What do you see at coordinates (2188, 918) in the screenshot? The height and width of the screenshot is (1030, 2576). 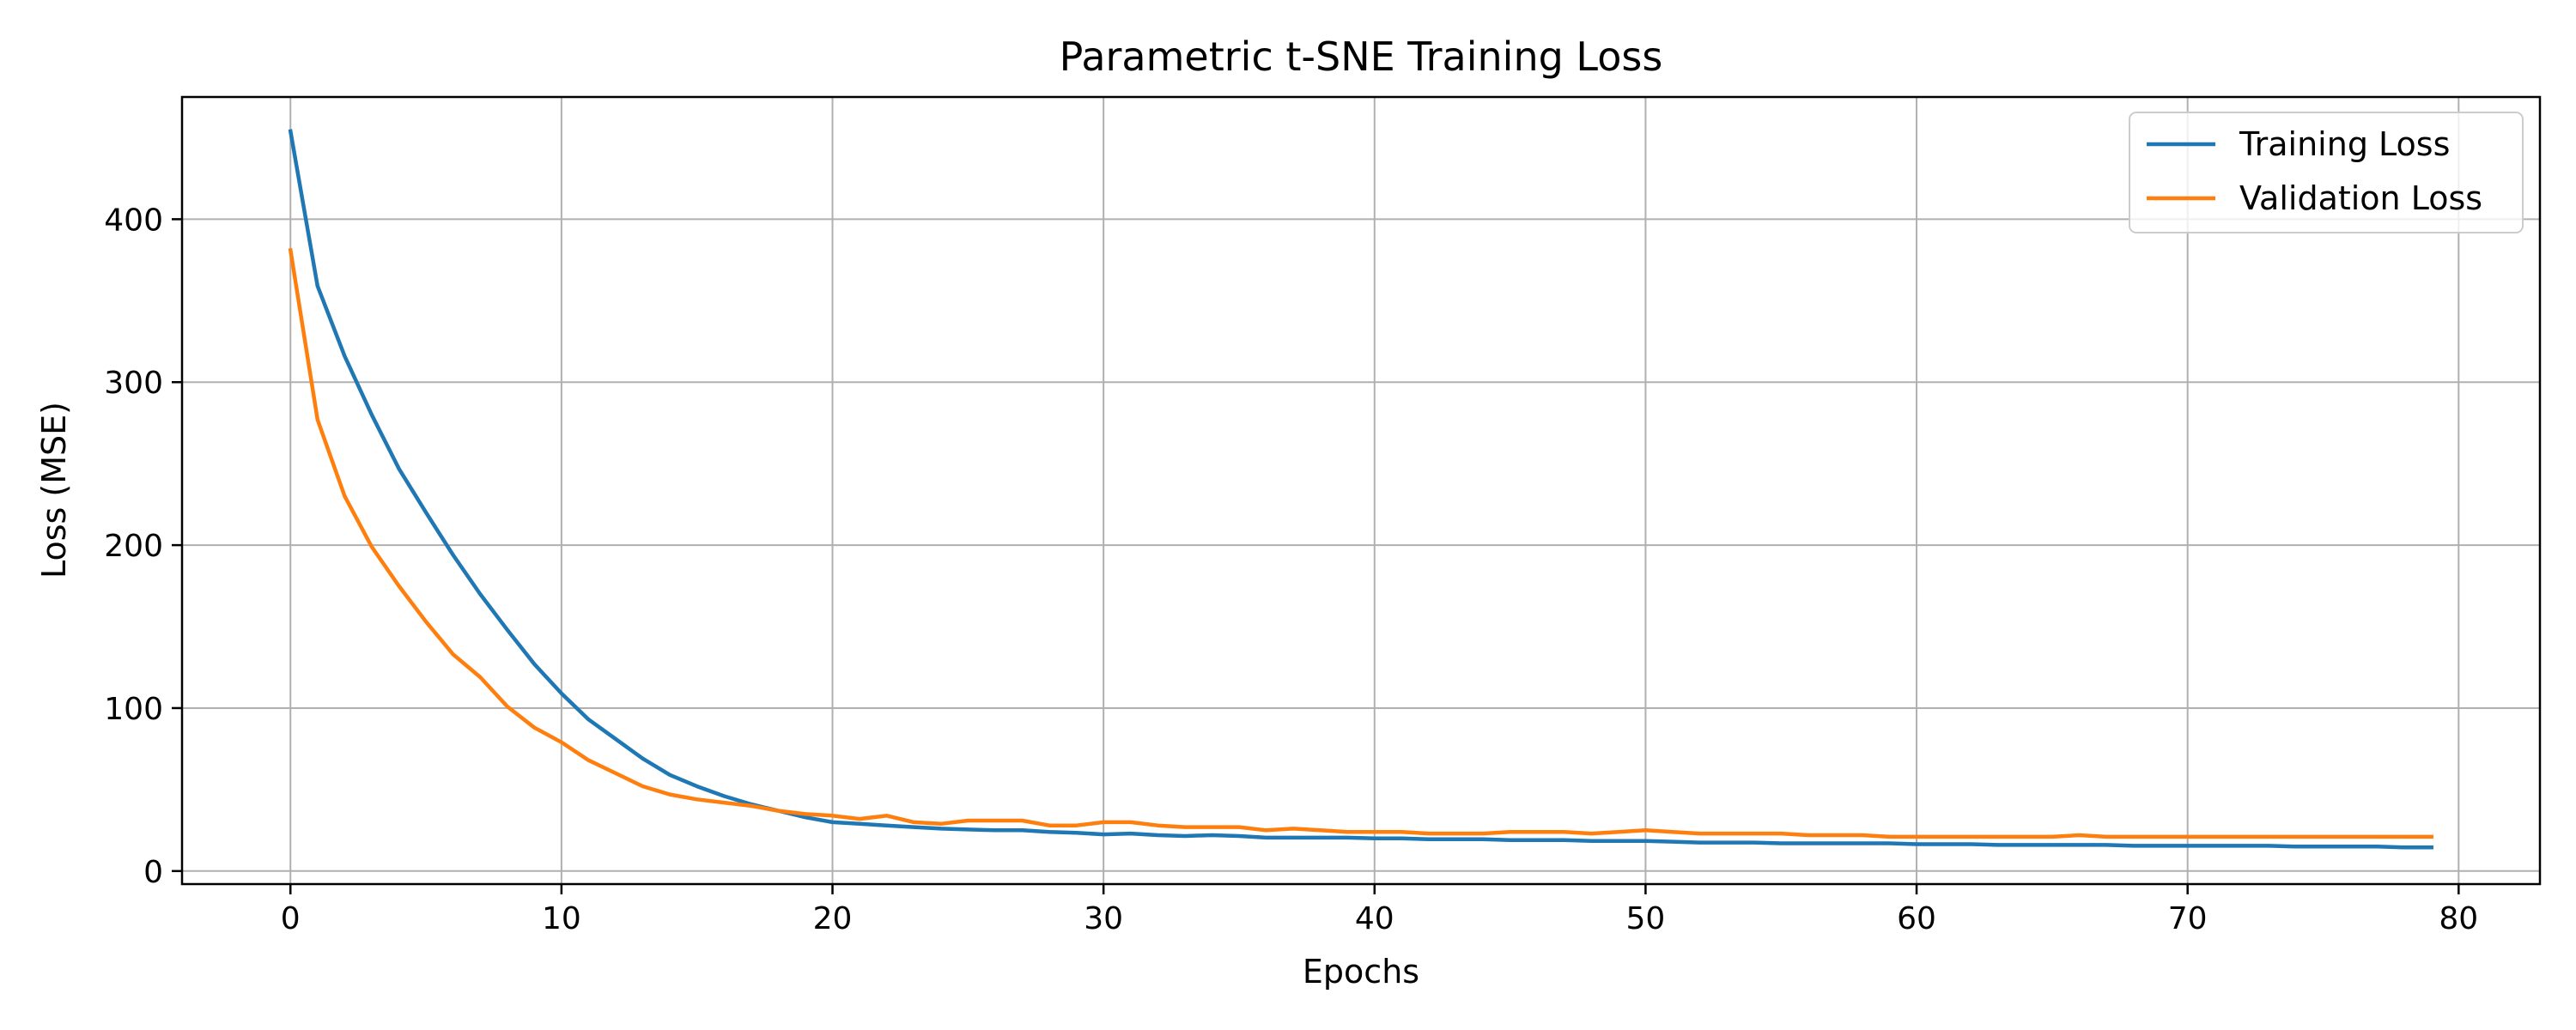 I see `x-tick-label: 70` at bounding box center [2188, 918].